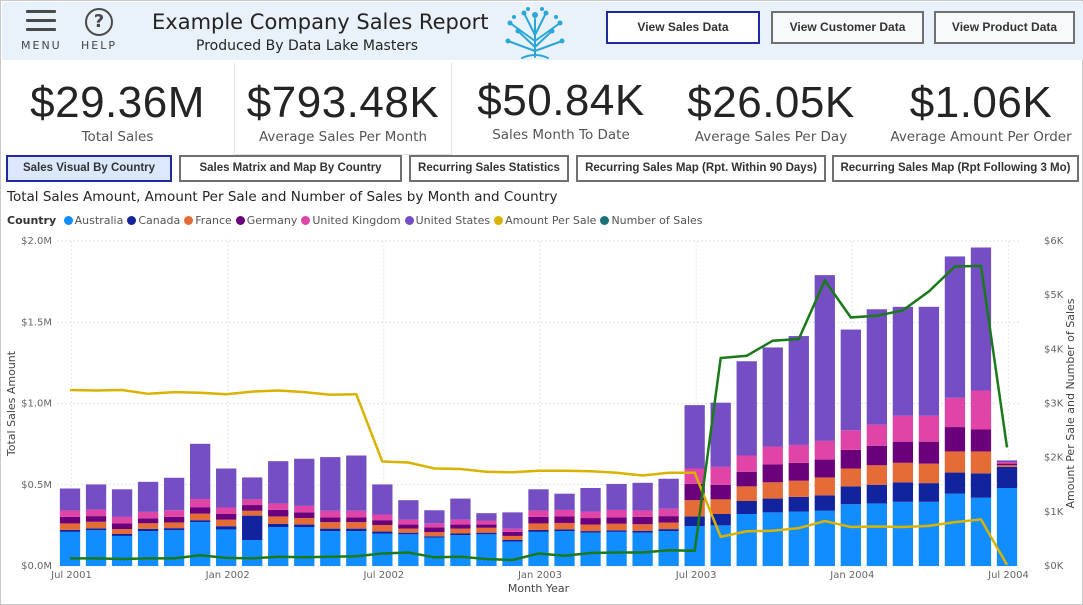  Describe the element at coordinates (266, 220) in the screenshot. I see `legend-item: Germany` at that location.